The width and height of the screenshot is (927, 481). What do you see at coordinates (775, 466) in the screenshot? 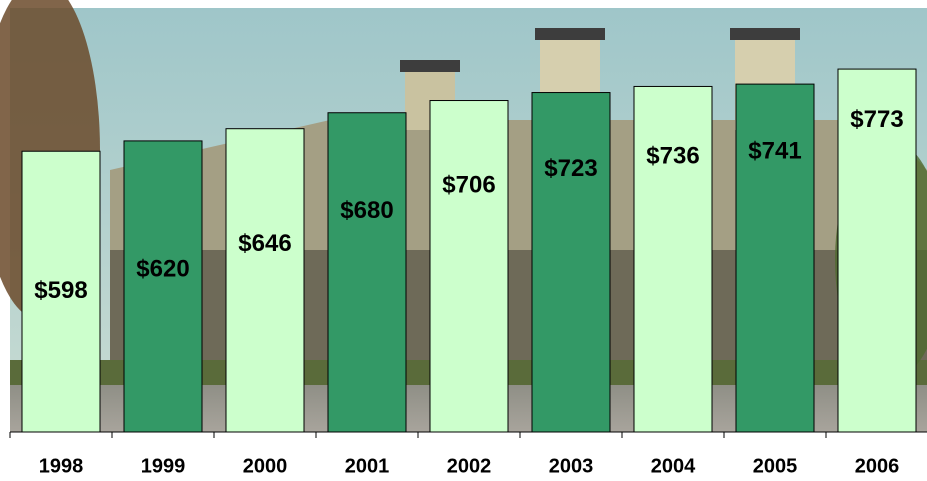
I see `x-tick-label: 2005` at bounding box center [775, 466].